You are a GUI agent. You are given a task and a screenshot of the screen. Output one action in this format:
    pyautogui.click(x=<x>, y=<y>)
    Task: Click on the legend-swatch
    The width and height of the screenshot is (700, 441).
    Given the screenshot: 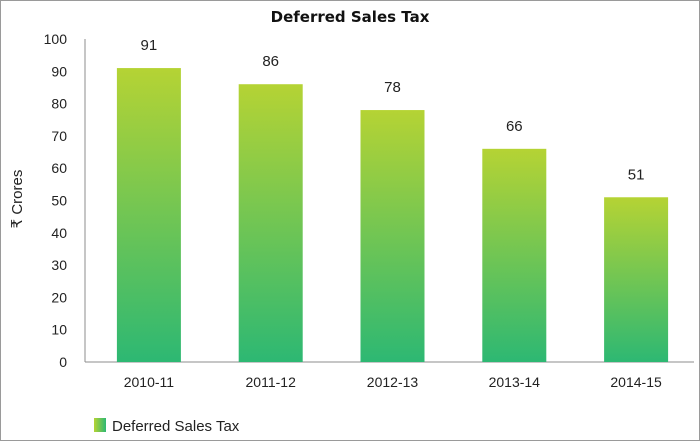 What is the action you would take?
    pyautogui.click(x=100, y=425)
    